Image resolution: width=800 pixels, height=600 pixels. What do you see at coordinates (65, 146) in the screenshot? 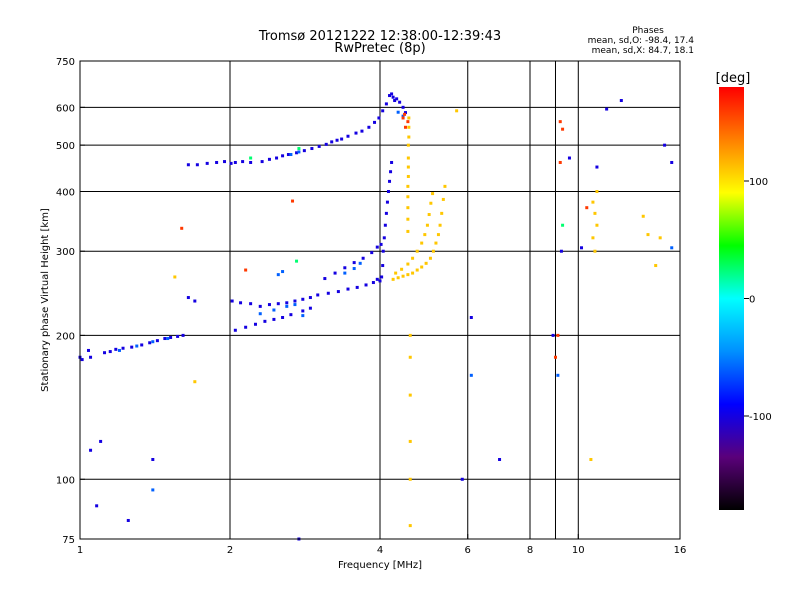
I see `y-tick-label: 500` at bounding box center [65, 146].